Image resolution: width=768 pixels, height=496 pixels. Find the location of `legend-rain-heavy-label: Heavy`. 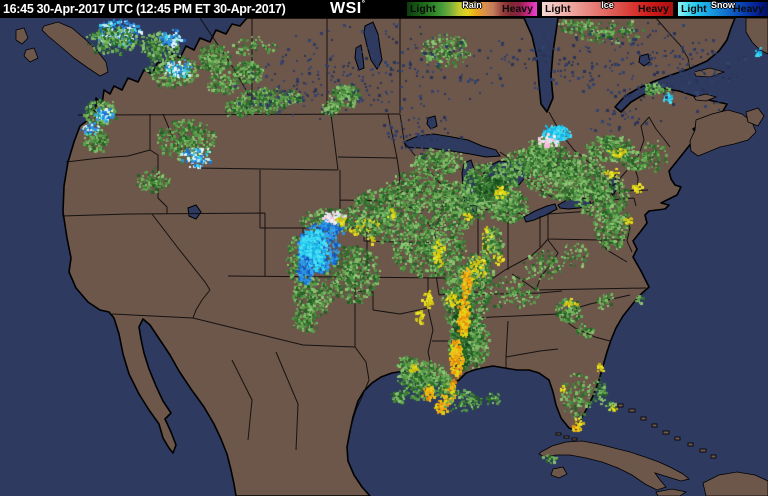

legend-rain-heavy-label: Heavy is located at coordinates (517, 9).